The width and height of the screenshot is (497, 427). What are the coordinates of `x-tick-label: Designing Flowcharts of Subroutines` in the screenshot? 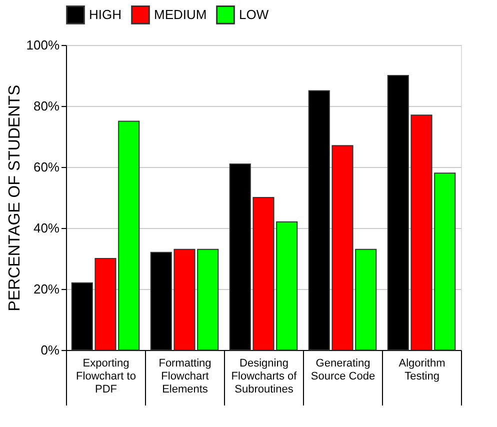 It's located at (264, 377).